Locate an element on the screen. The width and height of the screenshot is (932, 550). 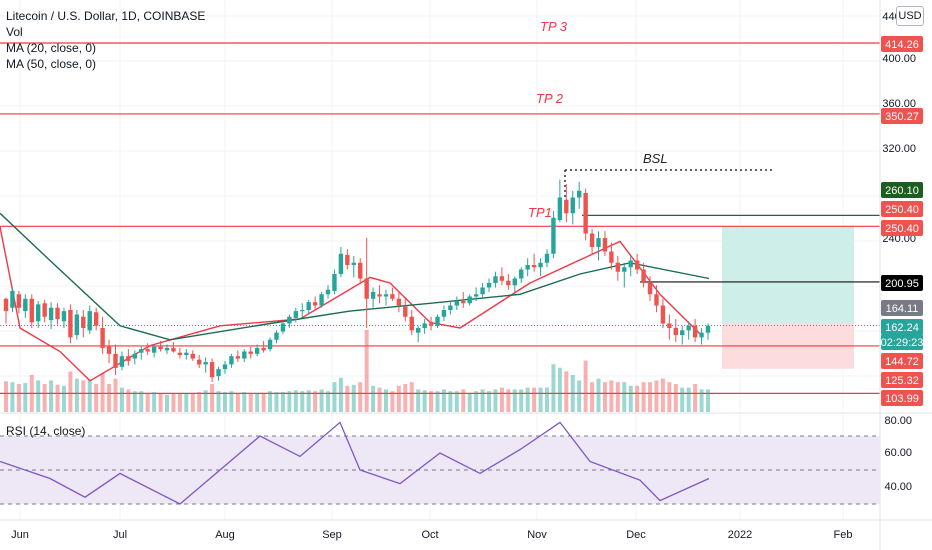
annotation-label: BSL is located at coordinates (655, 158).